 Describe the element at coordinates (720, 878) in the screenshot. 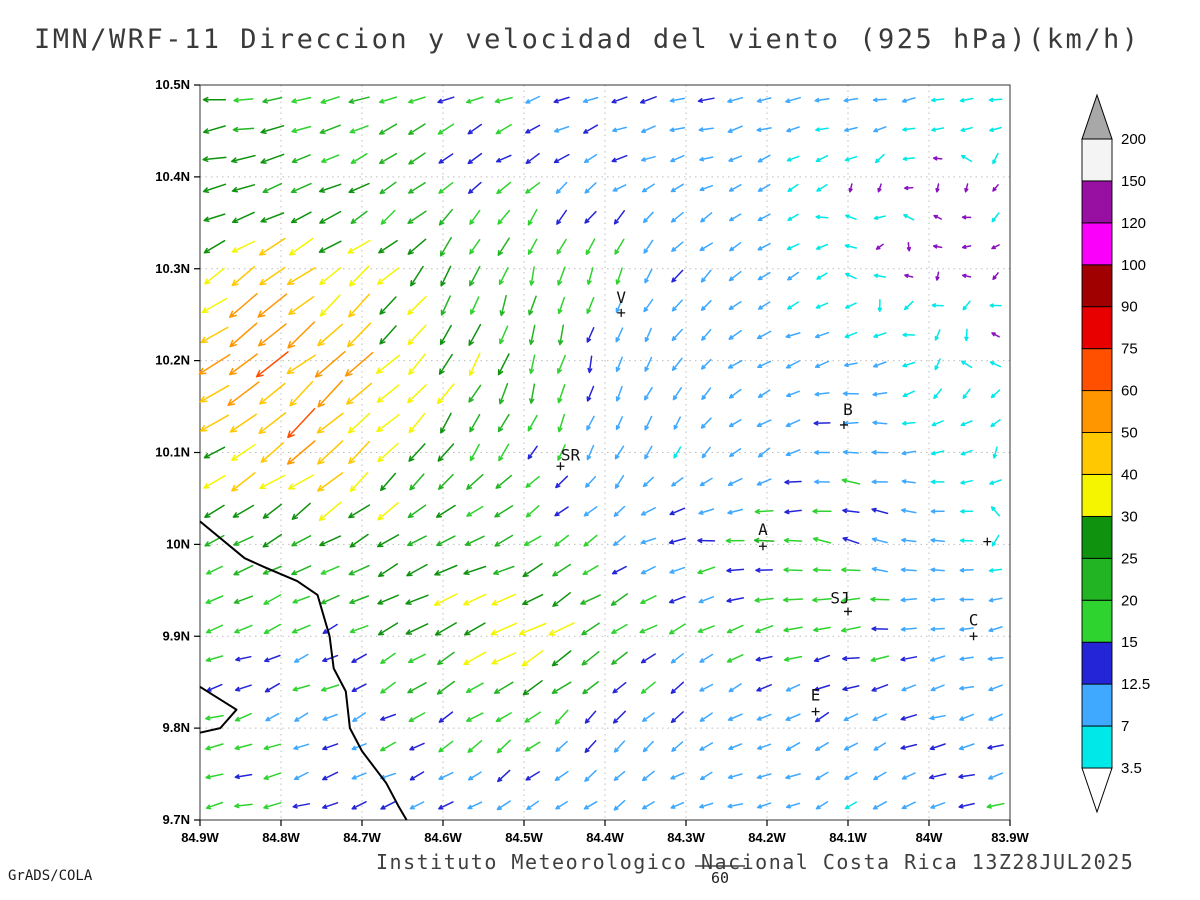

I see `reference-vector-value: 60` at that location.